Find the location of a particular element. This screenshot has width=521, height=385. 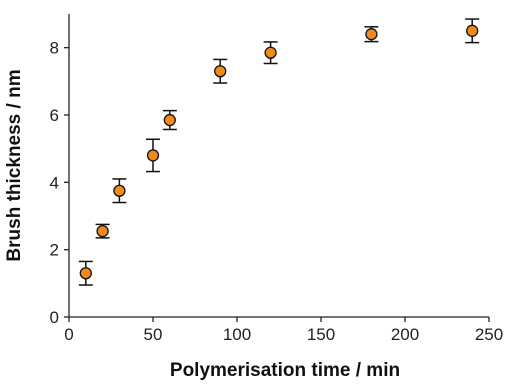

y-tick-label: 4 is located at coordinates (54, 182).